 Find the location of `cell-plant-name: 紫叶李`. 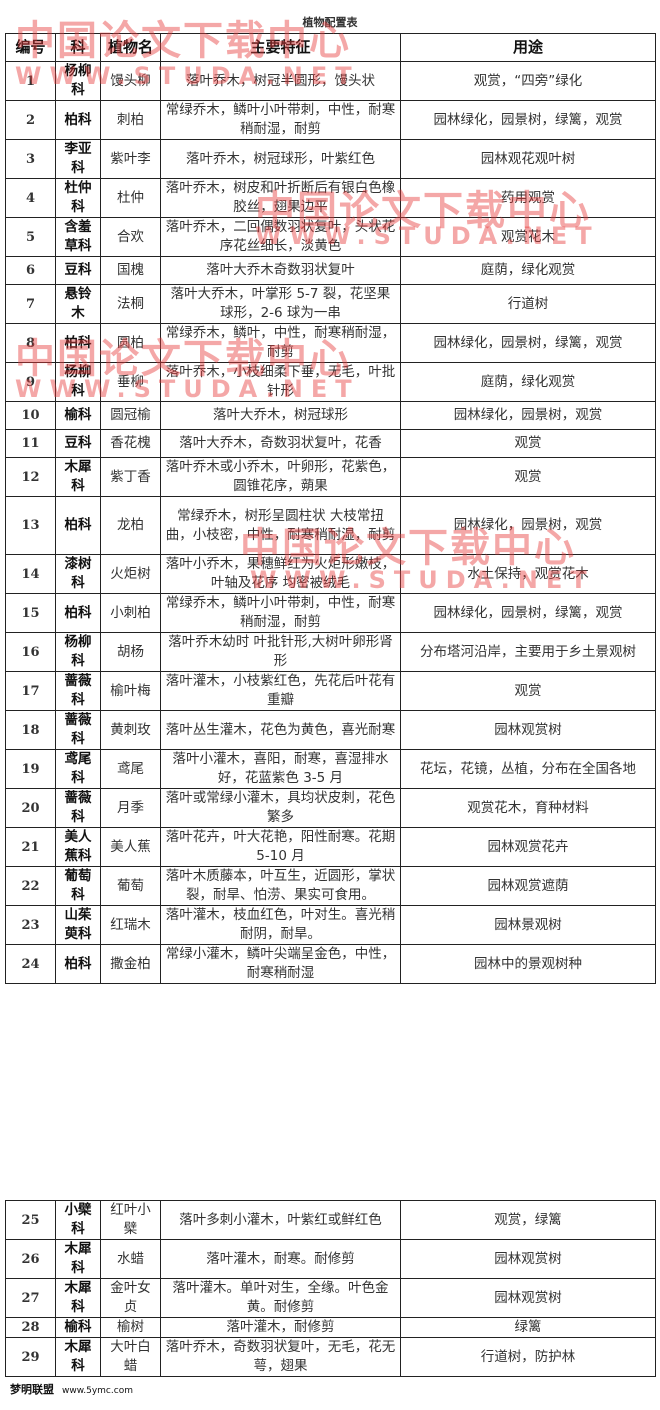

cell-plant-name: 紫叶李 is located at coordinates (130, 159).